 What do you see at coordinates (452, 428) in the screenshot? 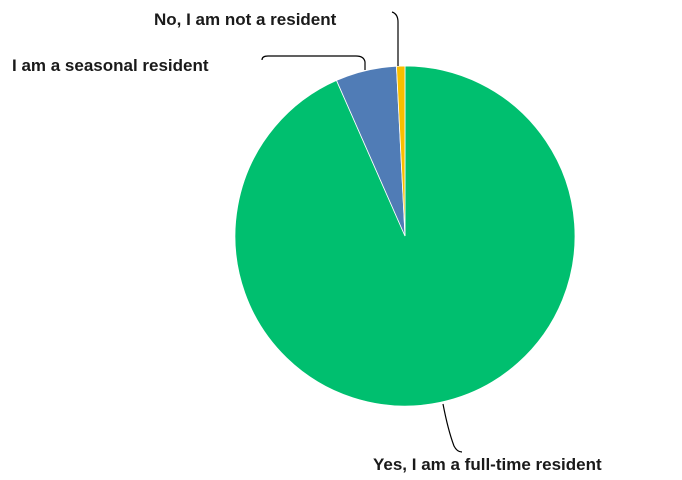
I see `leader-line-full-time-resident` at bounding box center [452, 428].